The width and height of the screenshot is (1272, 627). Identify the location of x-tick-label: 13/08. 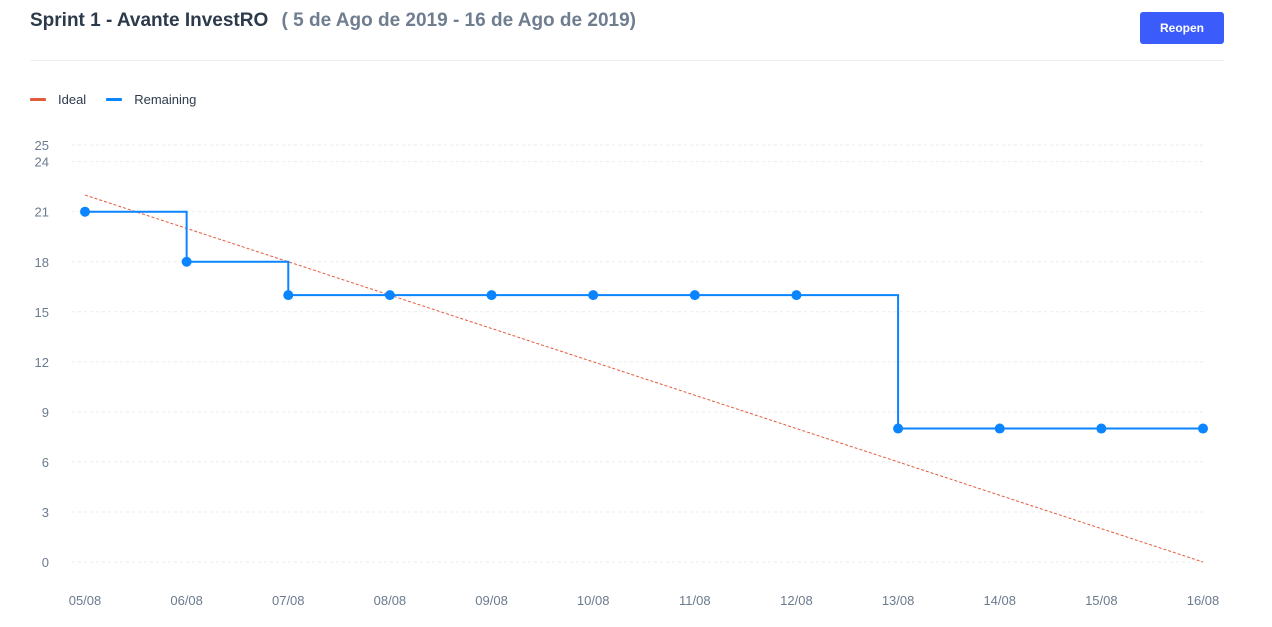
(898, 600).